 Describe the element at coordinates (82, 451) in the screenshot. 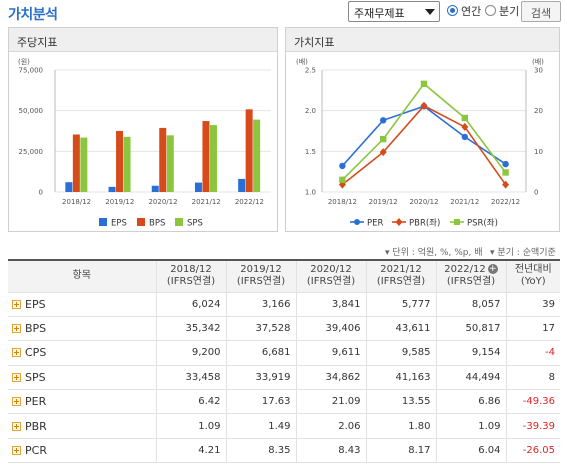

I see `row-label: PCR` at that location.